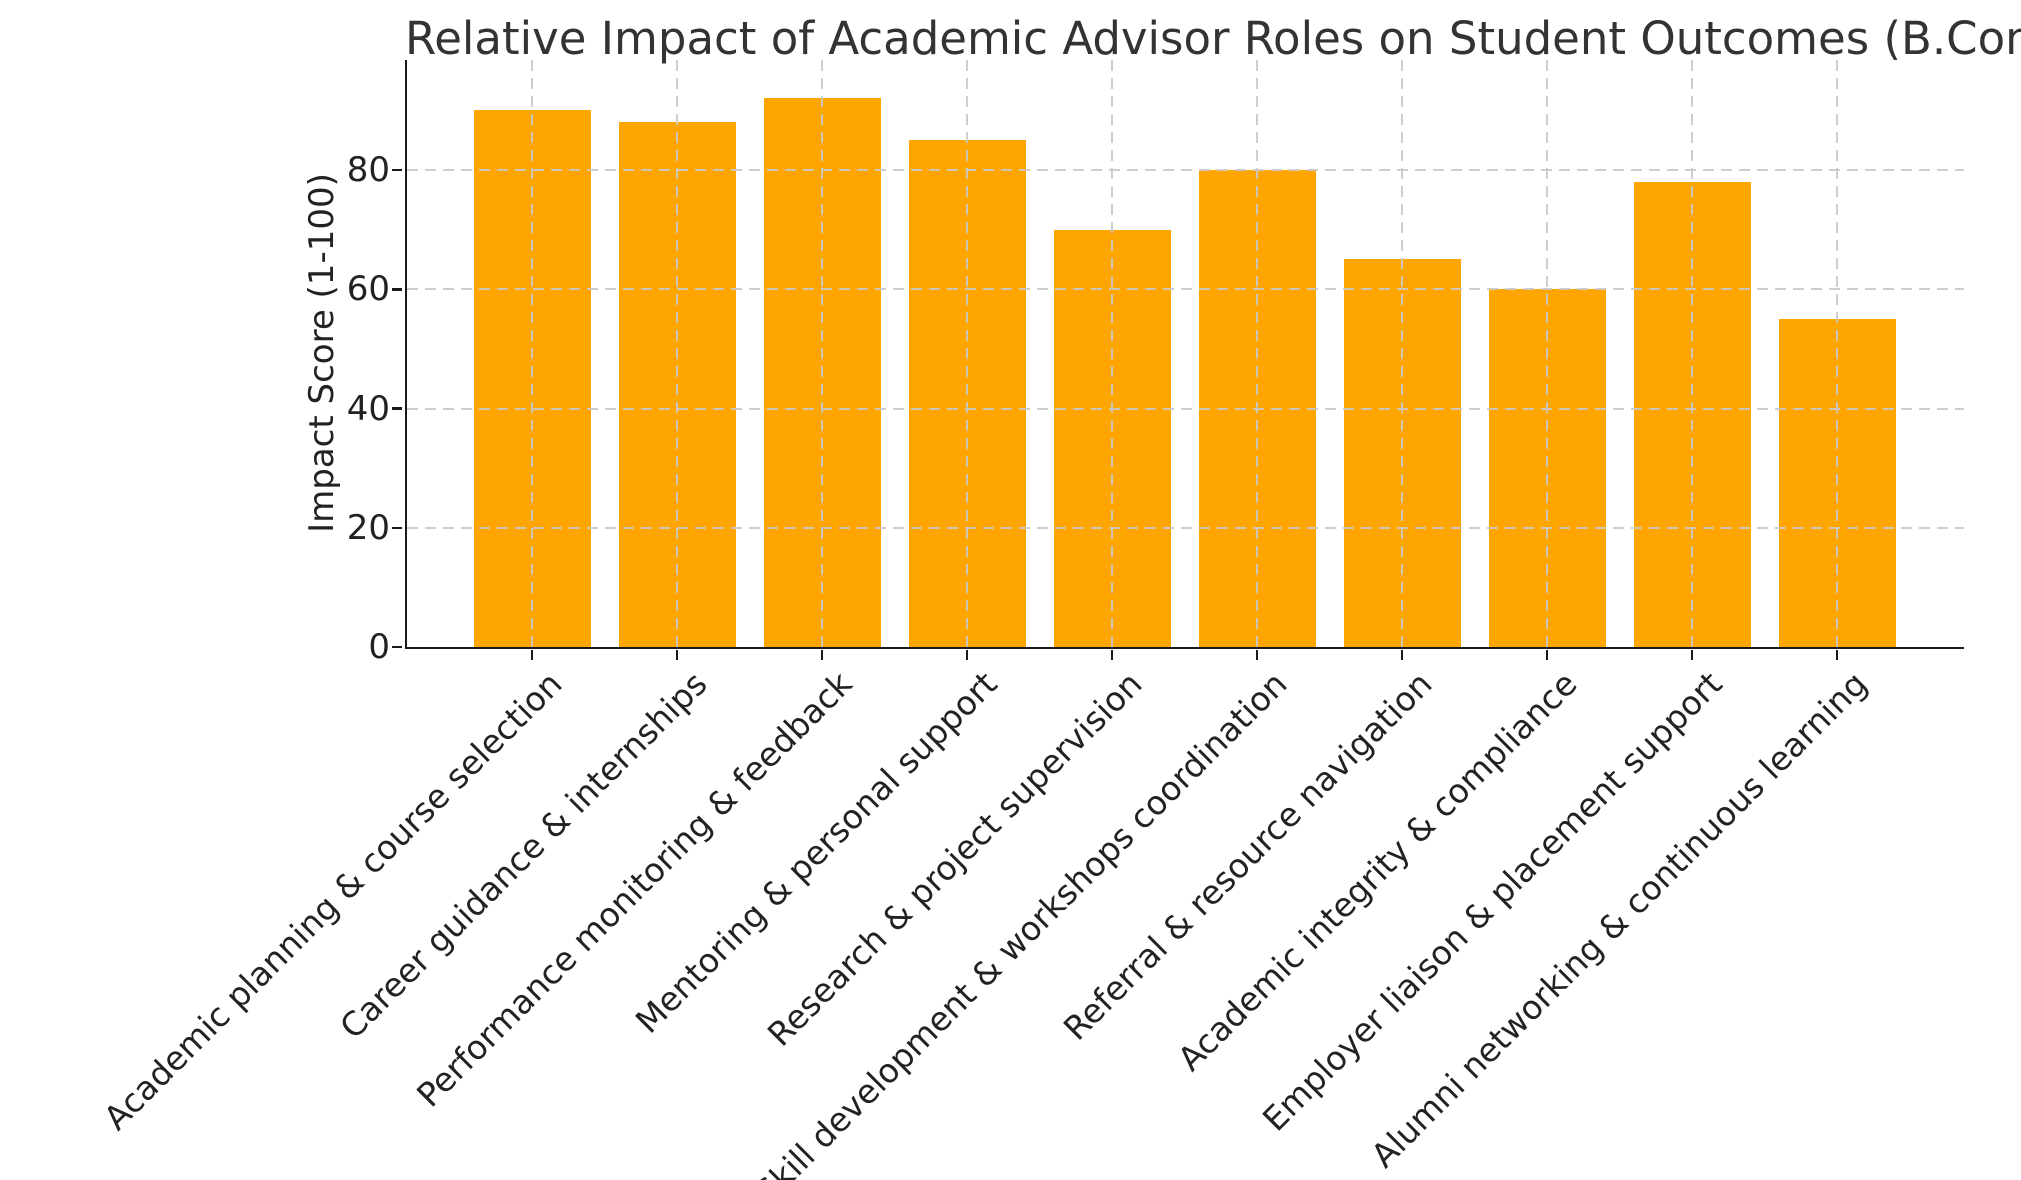  What do you see at coordinates (368, 289) in the screenshot?
I see `y-tick-label: 60` at bounding box center [368, 289].